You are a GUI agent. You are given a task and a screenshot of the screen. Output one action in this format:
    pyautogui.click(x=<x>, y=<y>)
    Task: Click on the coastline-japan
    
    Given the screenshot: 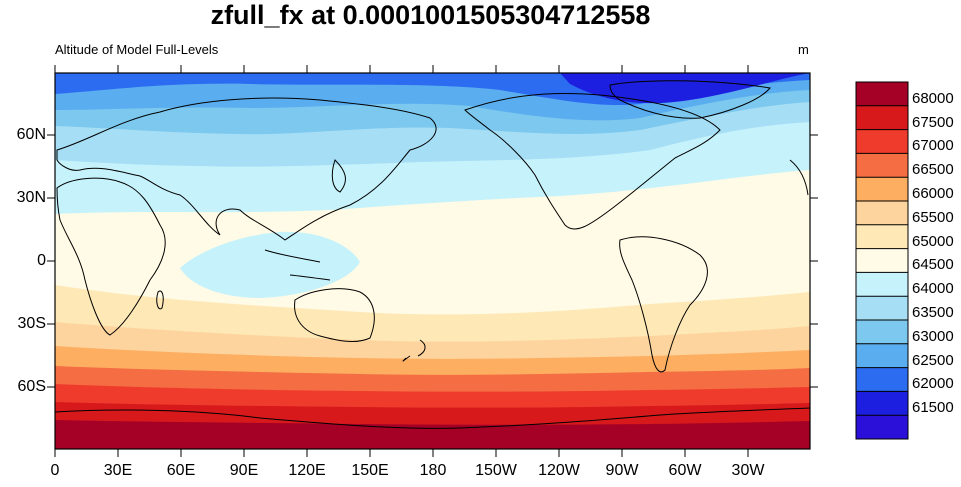 What is the action you would take?
    pyautogui.click(x=338, y=176)
    